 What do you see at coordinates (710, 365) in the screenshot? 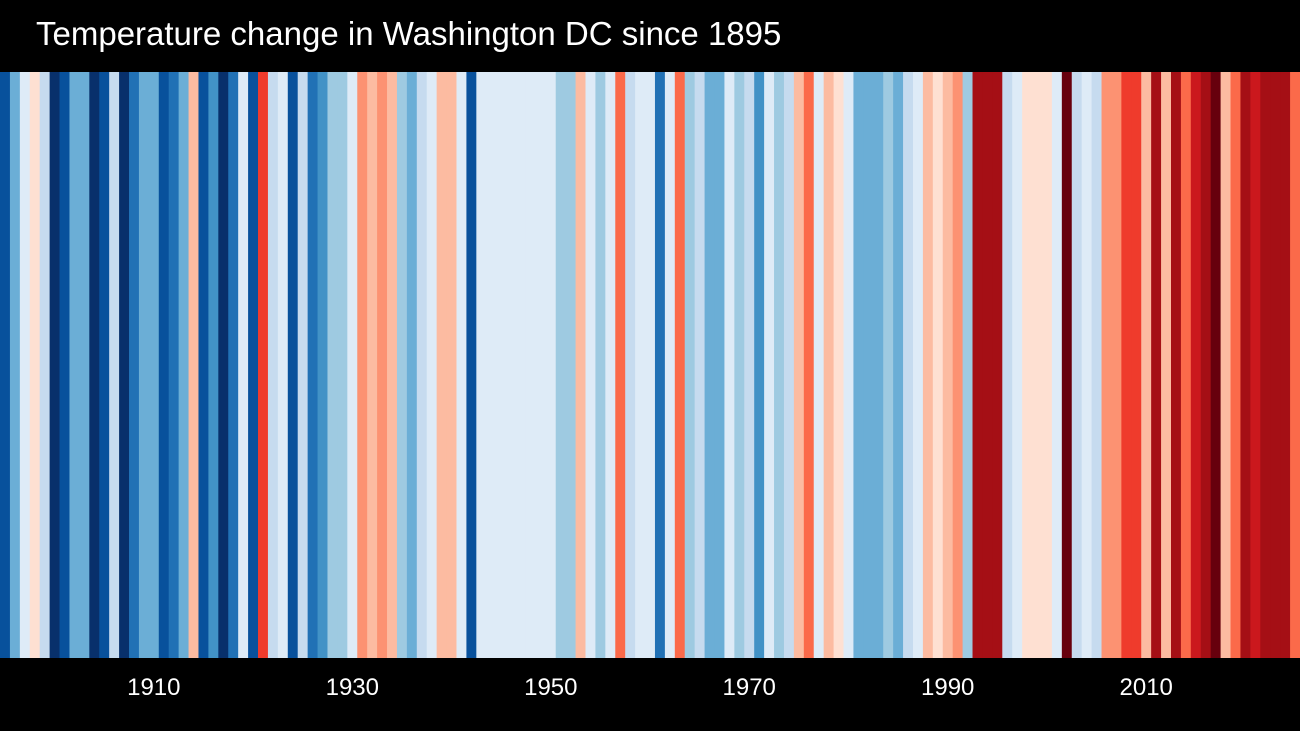
I see `year-stripe-1966` at bounding box center [710, 365].